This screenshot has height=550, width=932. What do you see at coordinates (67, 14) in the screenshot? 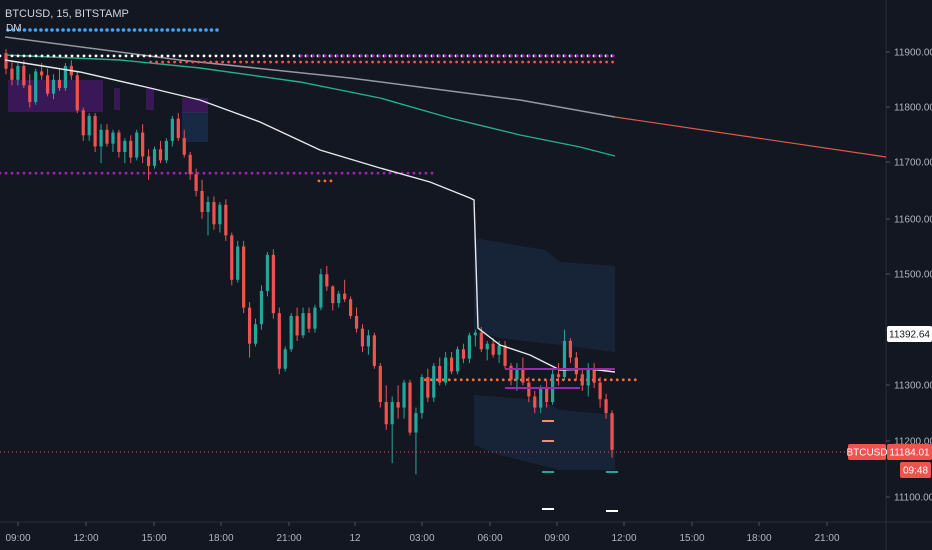
I see `symbol-title: BTCUSD, 15, BITSTAMP` at bounding box center [67, 14].